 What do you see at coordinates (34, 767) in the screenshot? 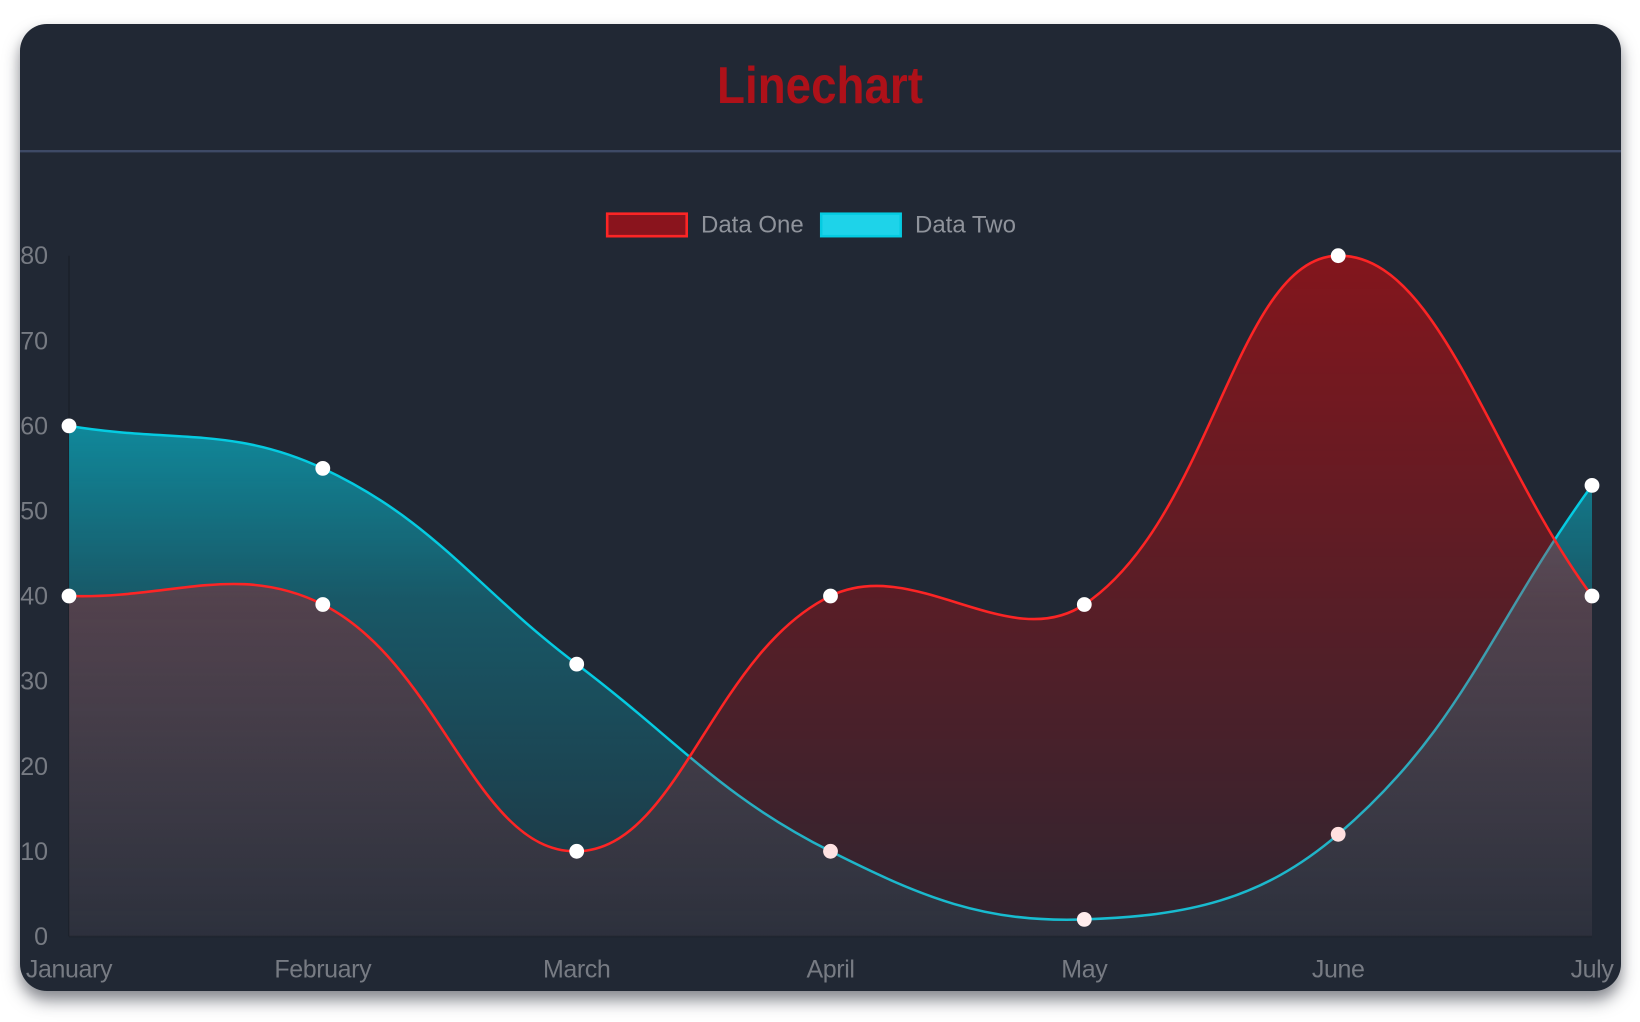
I see `svg-text: 20` at bounding box center [34, 767].